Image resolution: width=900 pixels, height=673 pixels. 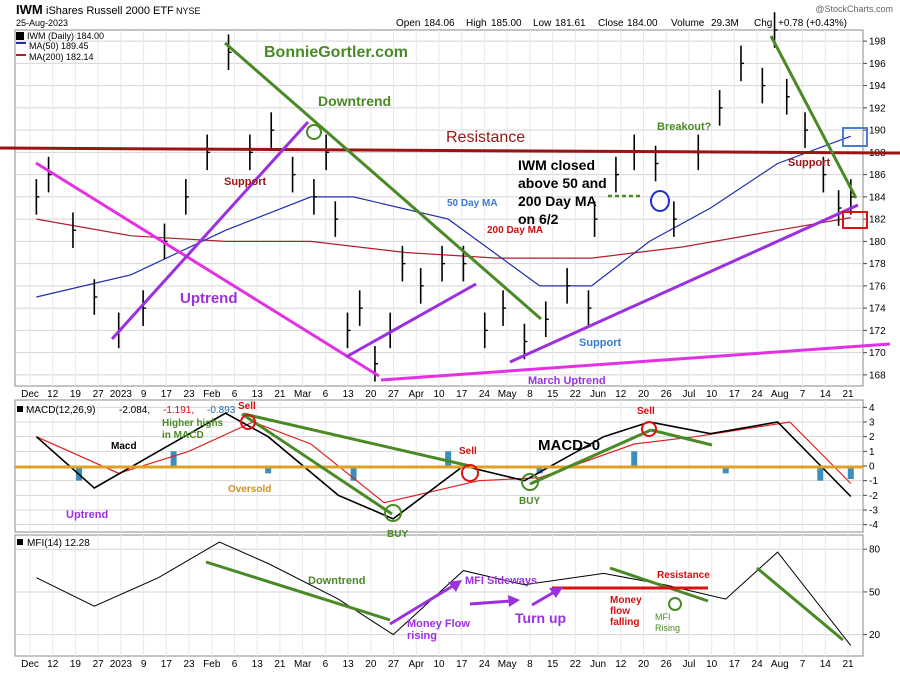 I want to click on higher-highs-1: Higher highs, so click(x=193, y=423).